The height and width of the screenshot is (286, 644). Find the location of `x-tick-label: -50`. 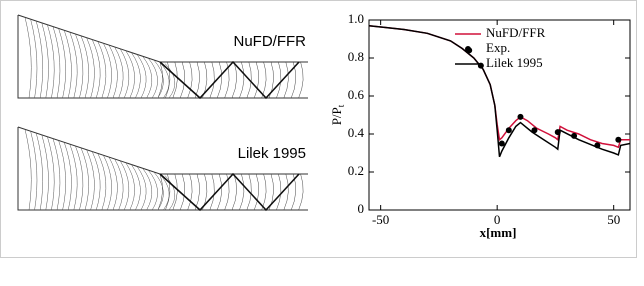

x-tick-label: -50 is located at coordinates (380, 219).